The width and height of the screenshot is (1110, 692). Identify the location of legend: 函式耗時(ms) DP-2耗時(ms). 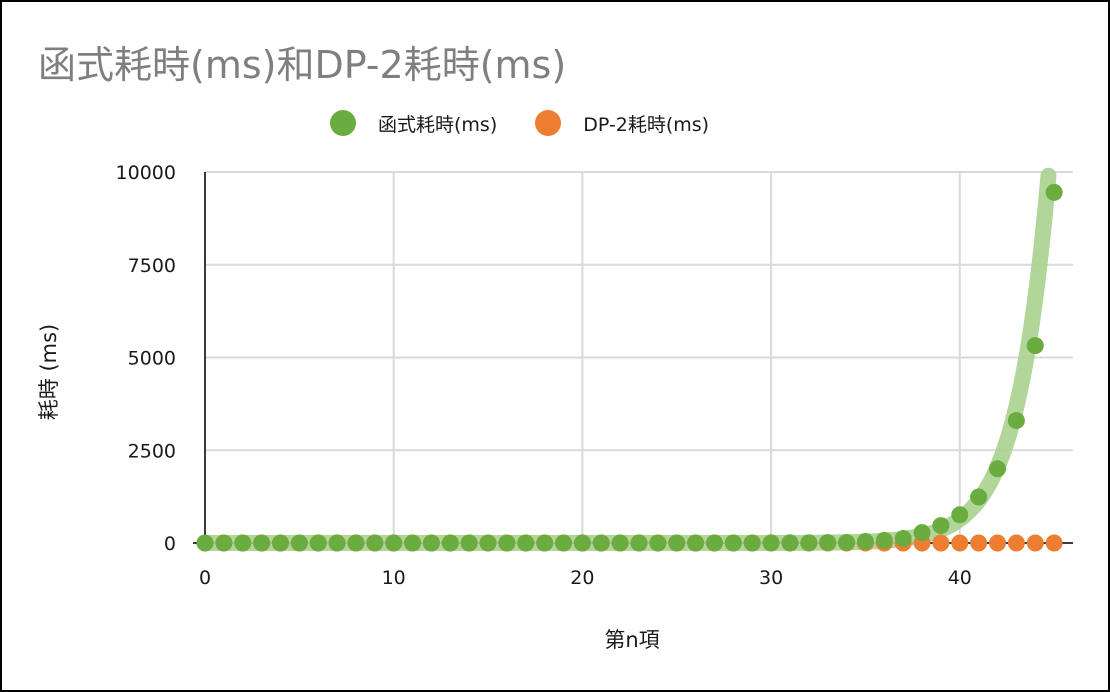
(538, 123).